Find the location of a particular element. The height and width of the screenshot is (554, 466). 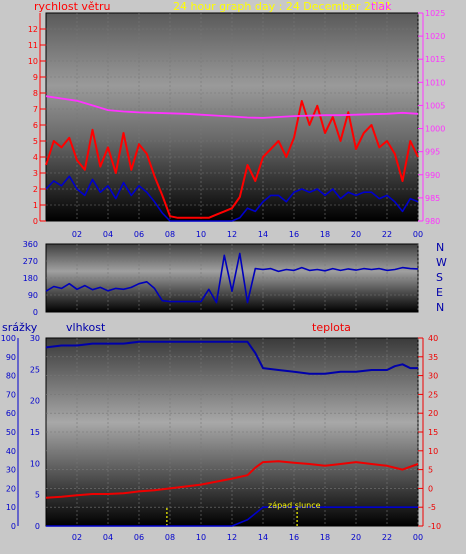

panel-1-y2tick-980: 980 is located at coordinates (432, 221).